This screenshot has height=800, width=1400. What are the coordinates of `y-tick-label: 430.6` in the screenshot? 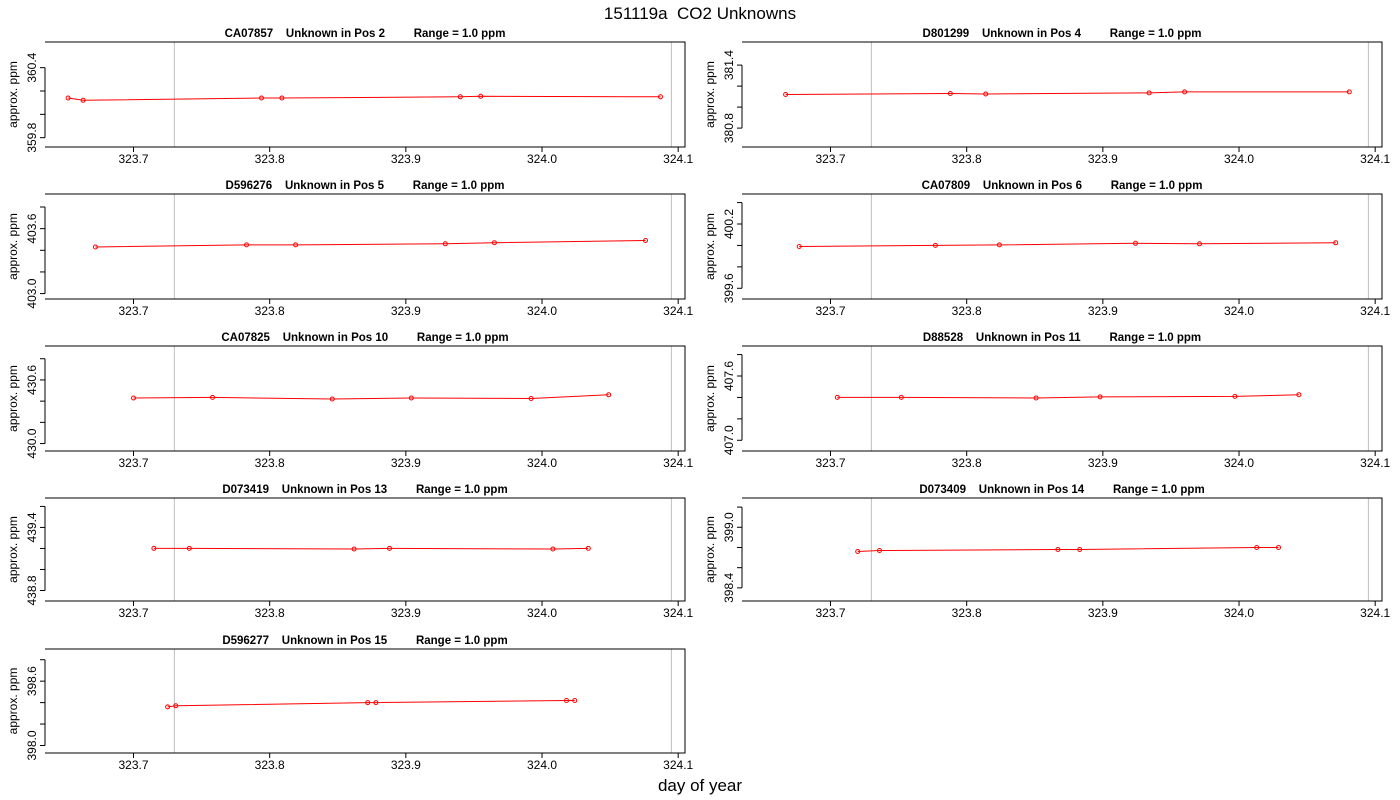 It's located at (32, 380).